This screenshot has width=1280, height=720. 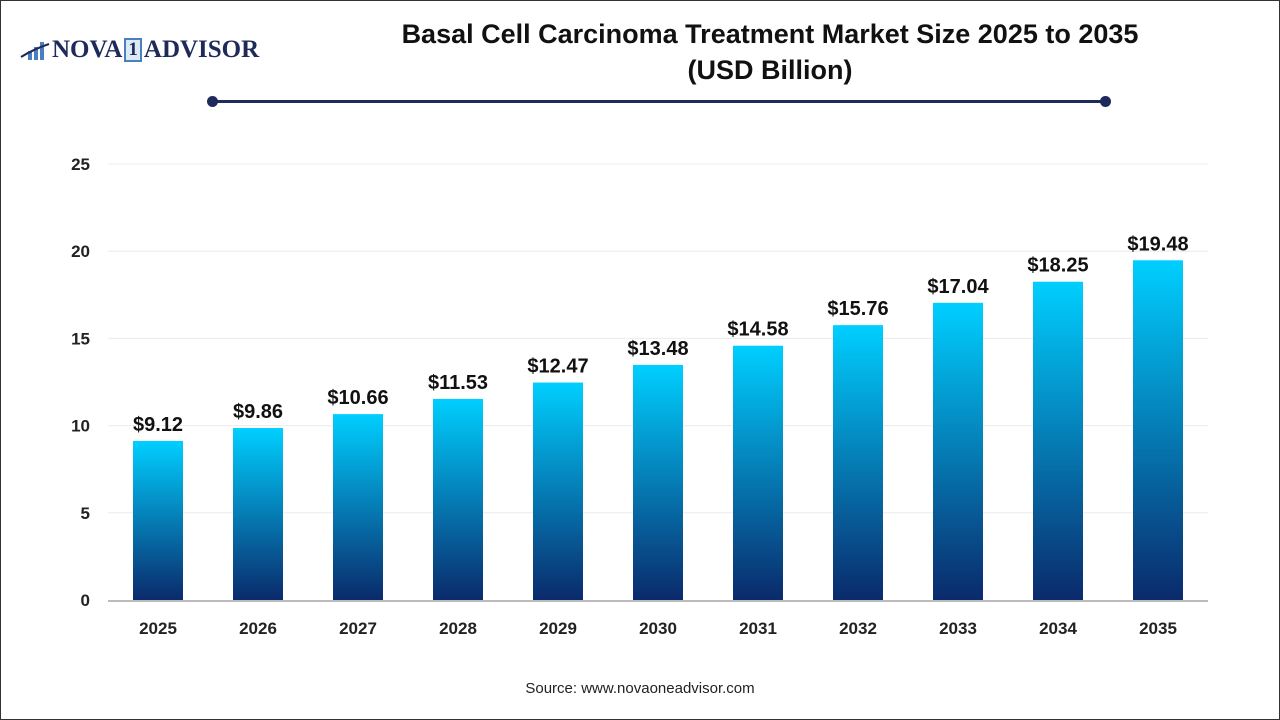 What do you see at coordinates (201, 49) in the screenshot?
I see `logo-text-advisor: ADVISOR` at bounding box center [201, 49].